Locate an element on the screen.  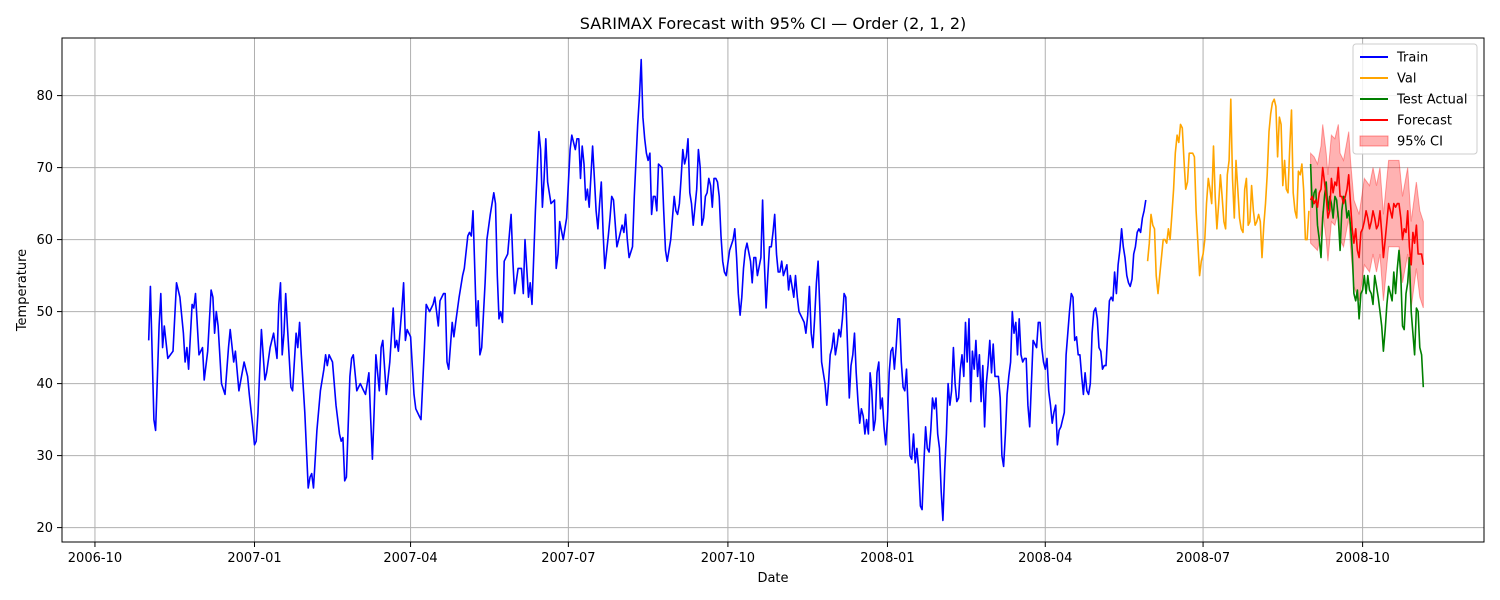
y-tick-label: 30 is located at coordinates (44, 456).